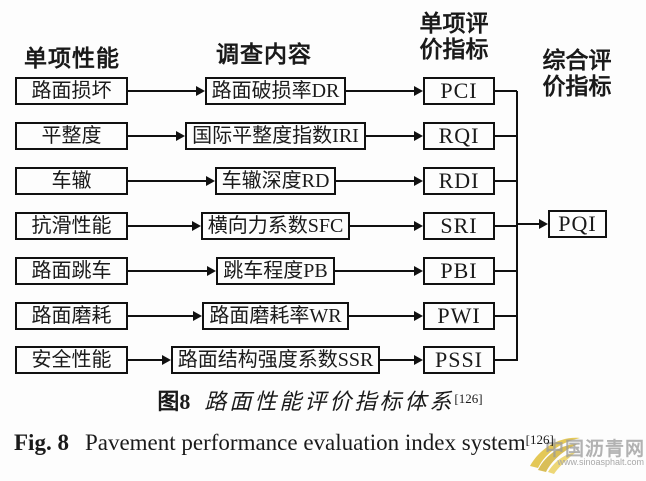 This screenshot has height=481, width=646. What do you see at coordinates (71, 91) in the screenshot?
I see `performance-box: 路面损坏` at bounding box center [71, 91].